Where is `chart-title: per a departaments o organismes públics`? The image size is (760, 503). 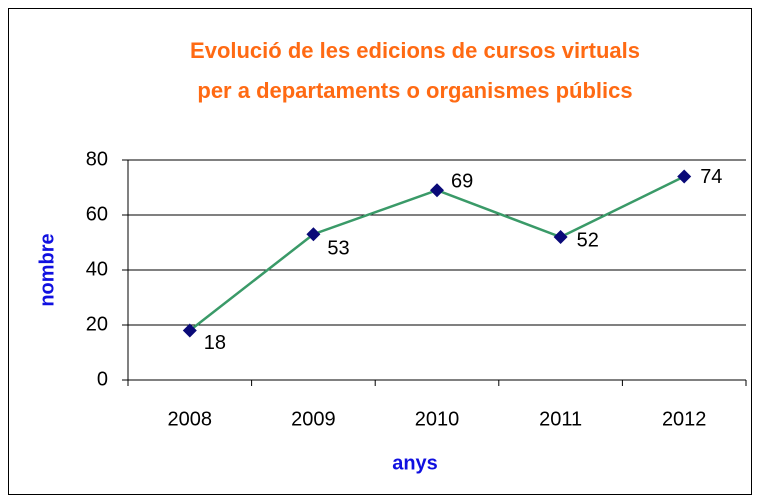 chart-title: per a departaments o organismes públics is located at coordinates (414, 90).